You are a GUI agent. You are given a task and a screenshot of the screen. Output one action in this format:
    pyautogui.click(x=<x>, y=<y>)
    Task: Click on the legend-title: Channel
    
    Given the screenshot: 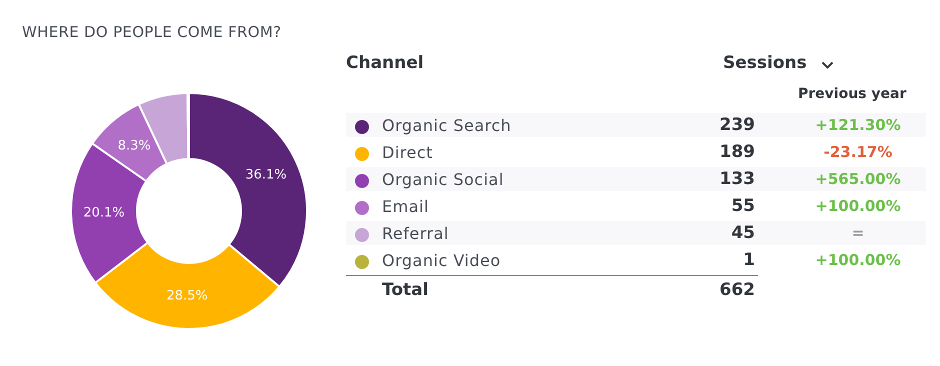 What is the action you would take?
    pyautogui.click(x=385, y=63)
    